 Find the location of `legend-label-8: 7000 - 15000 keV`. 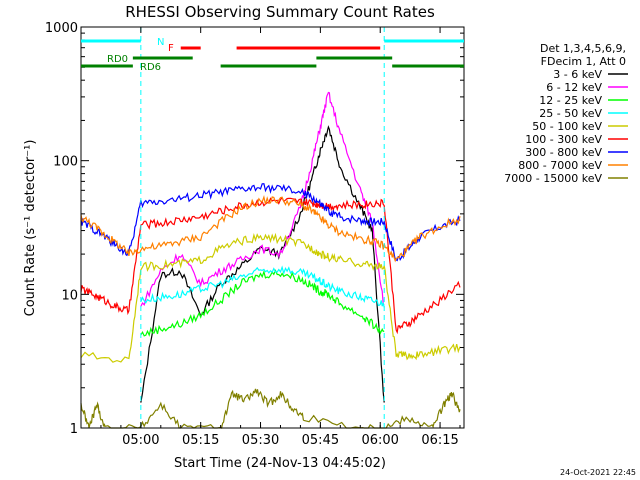

legend-label-8: 7000 - 15000 keV is located at coordinates (553, 178).